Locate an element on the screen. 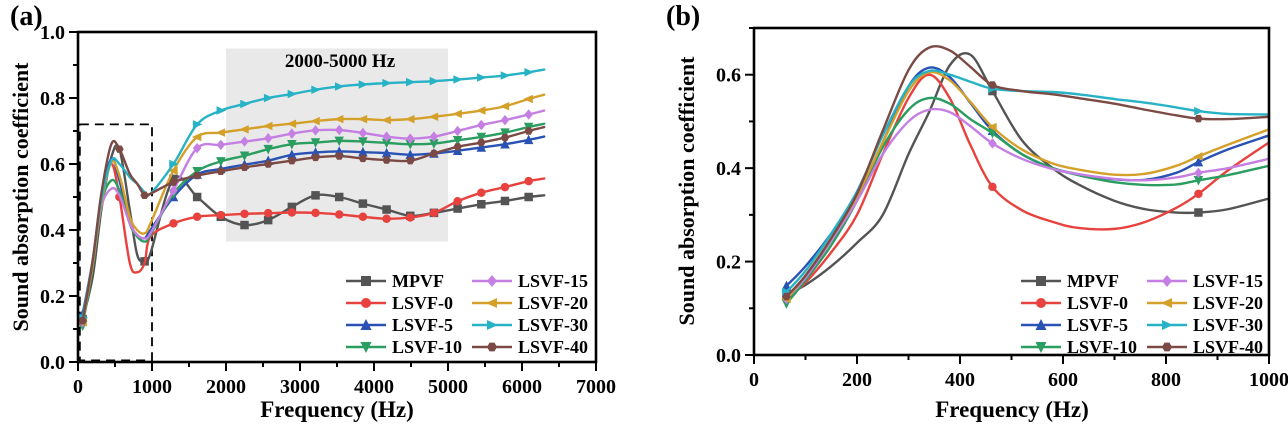 The image size is (1288, 433). x-tick-label: 800 is located at coordinates (1166, 380).